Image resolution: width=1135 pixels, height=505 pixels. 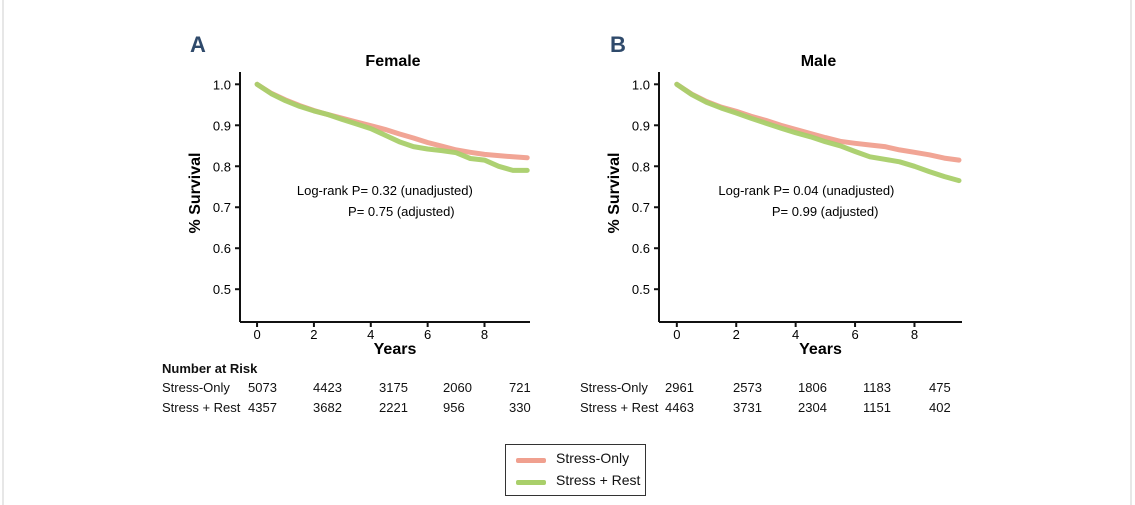 I want to click on risk-value: 5073, so click(x=262, y=387).